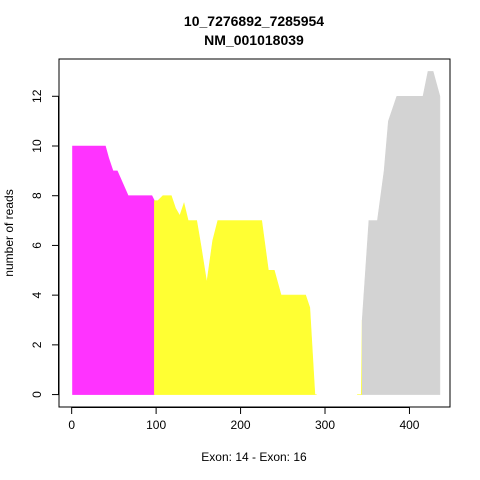  I want to click on x-tick-label: 300, so click(325, 425).